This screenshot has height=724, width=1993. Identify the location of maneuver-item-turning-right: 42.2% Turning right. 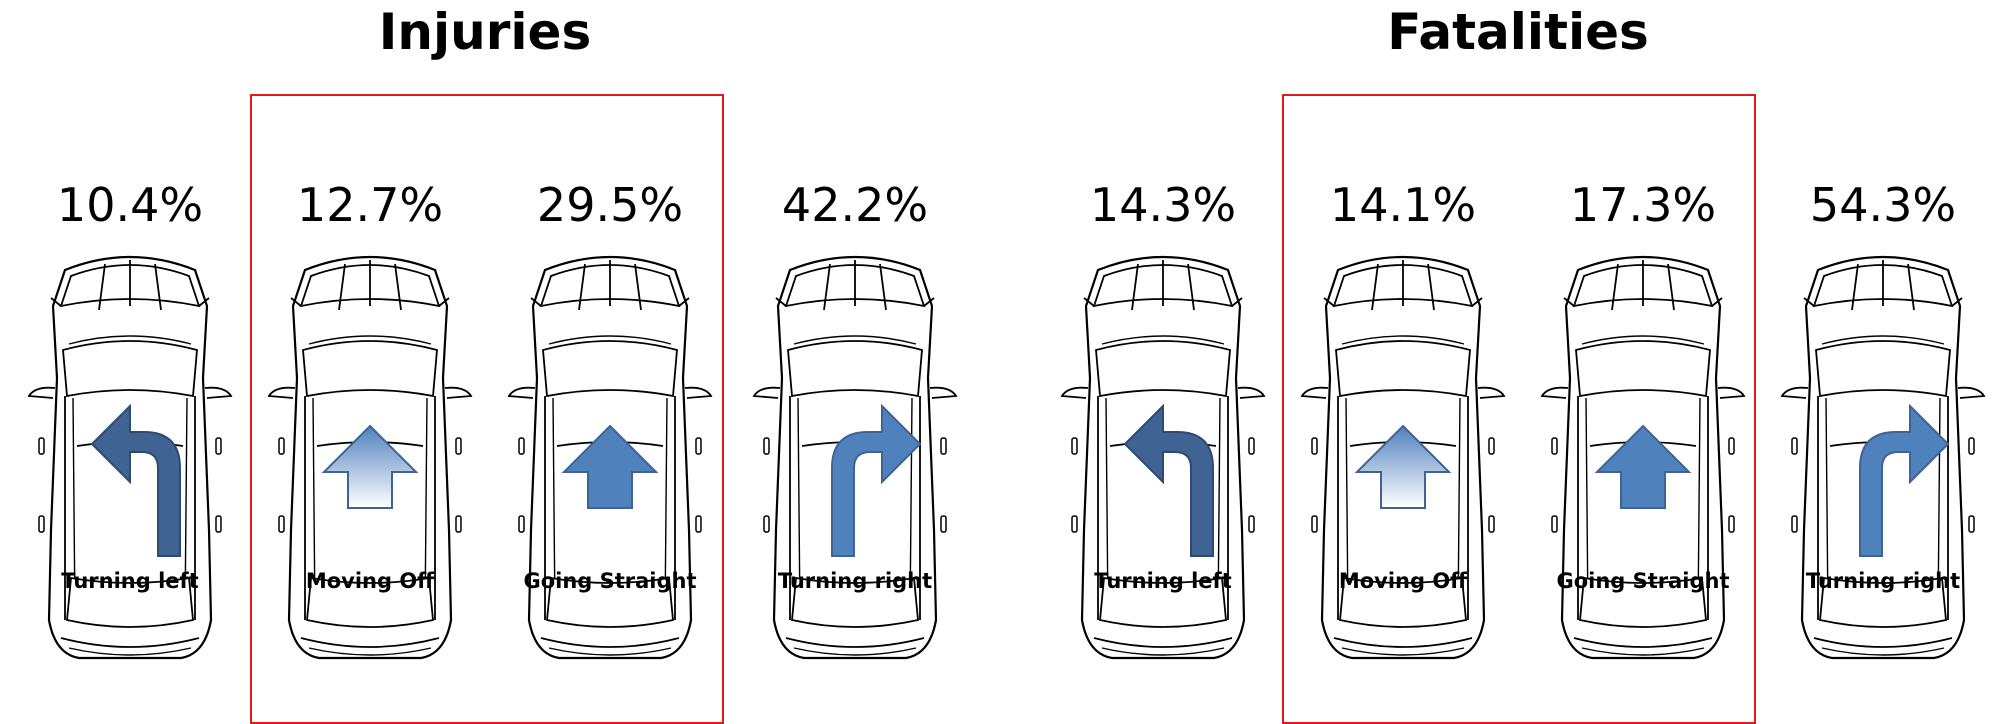
(855, 417).